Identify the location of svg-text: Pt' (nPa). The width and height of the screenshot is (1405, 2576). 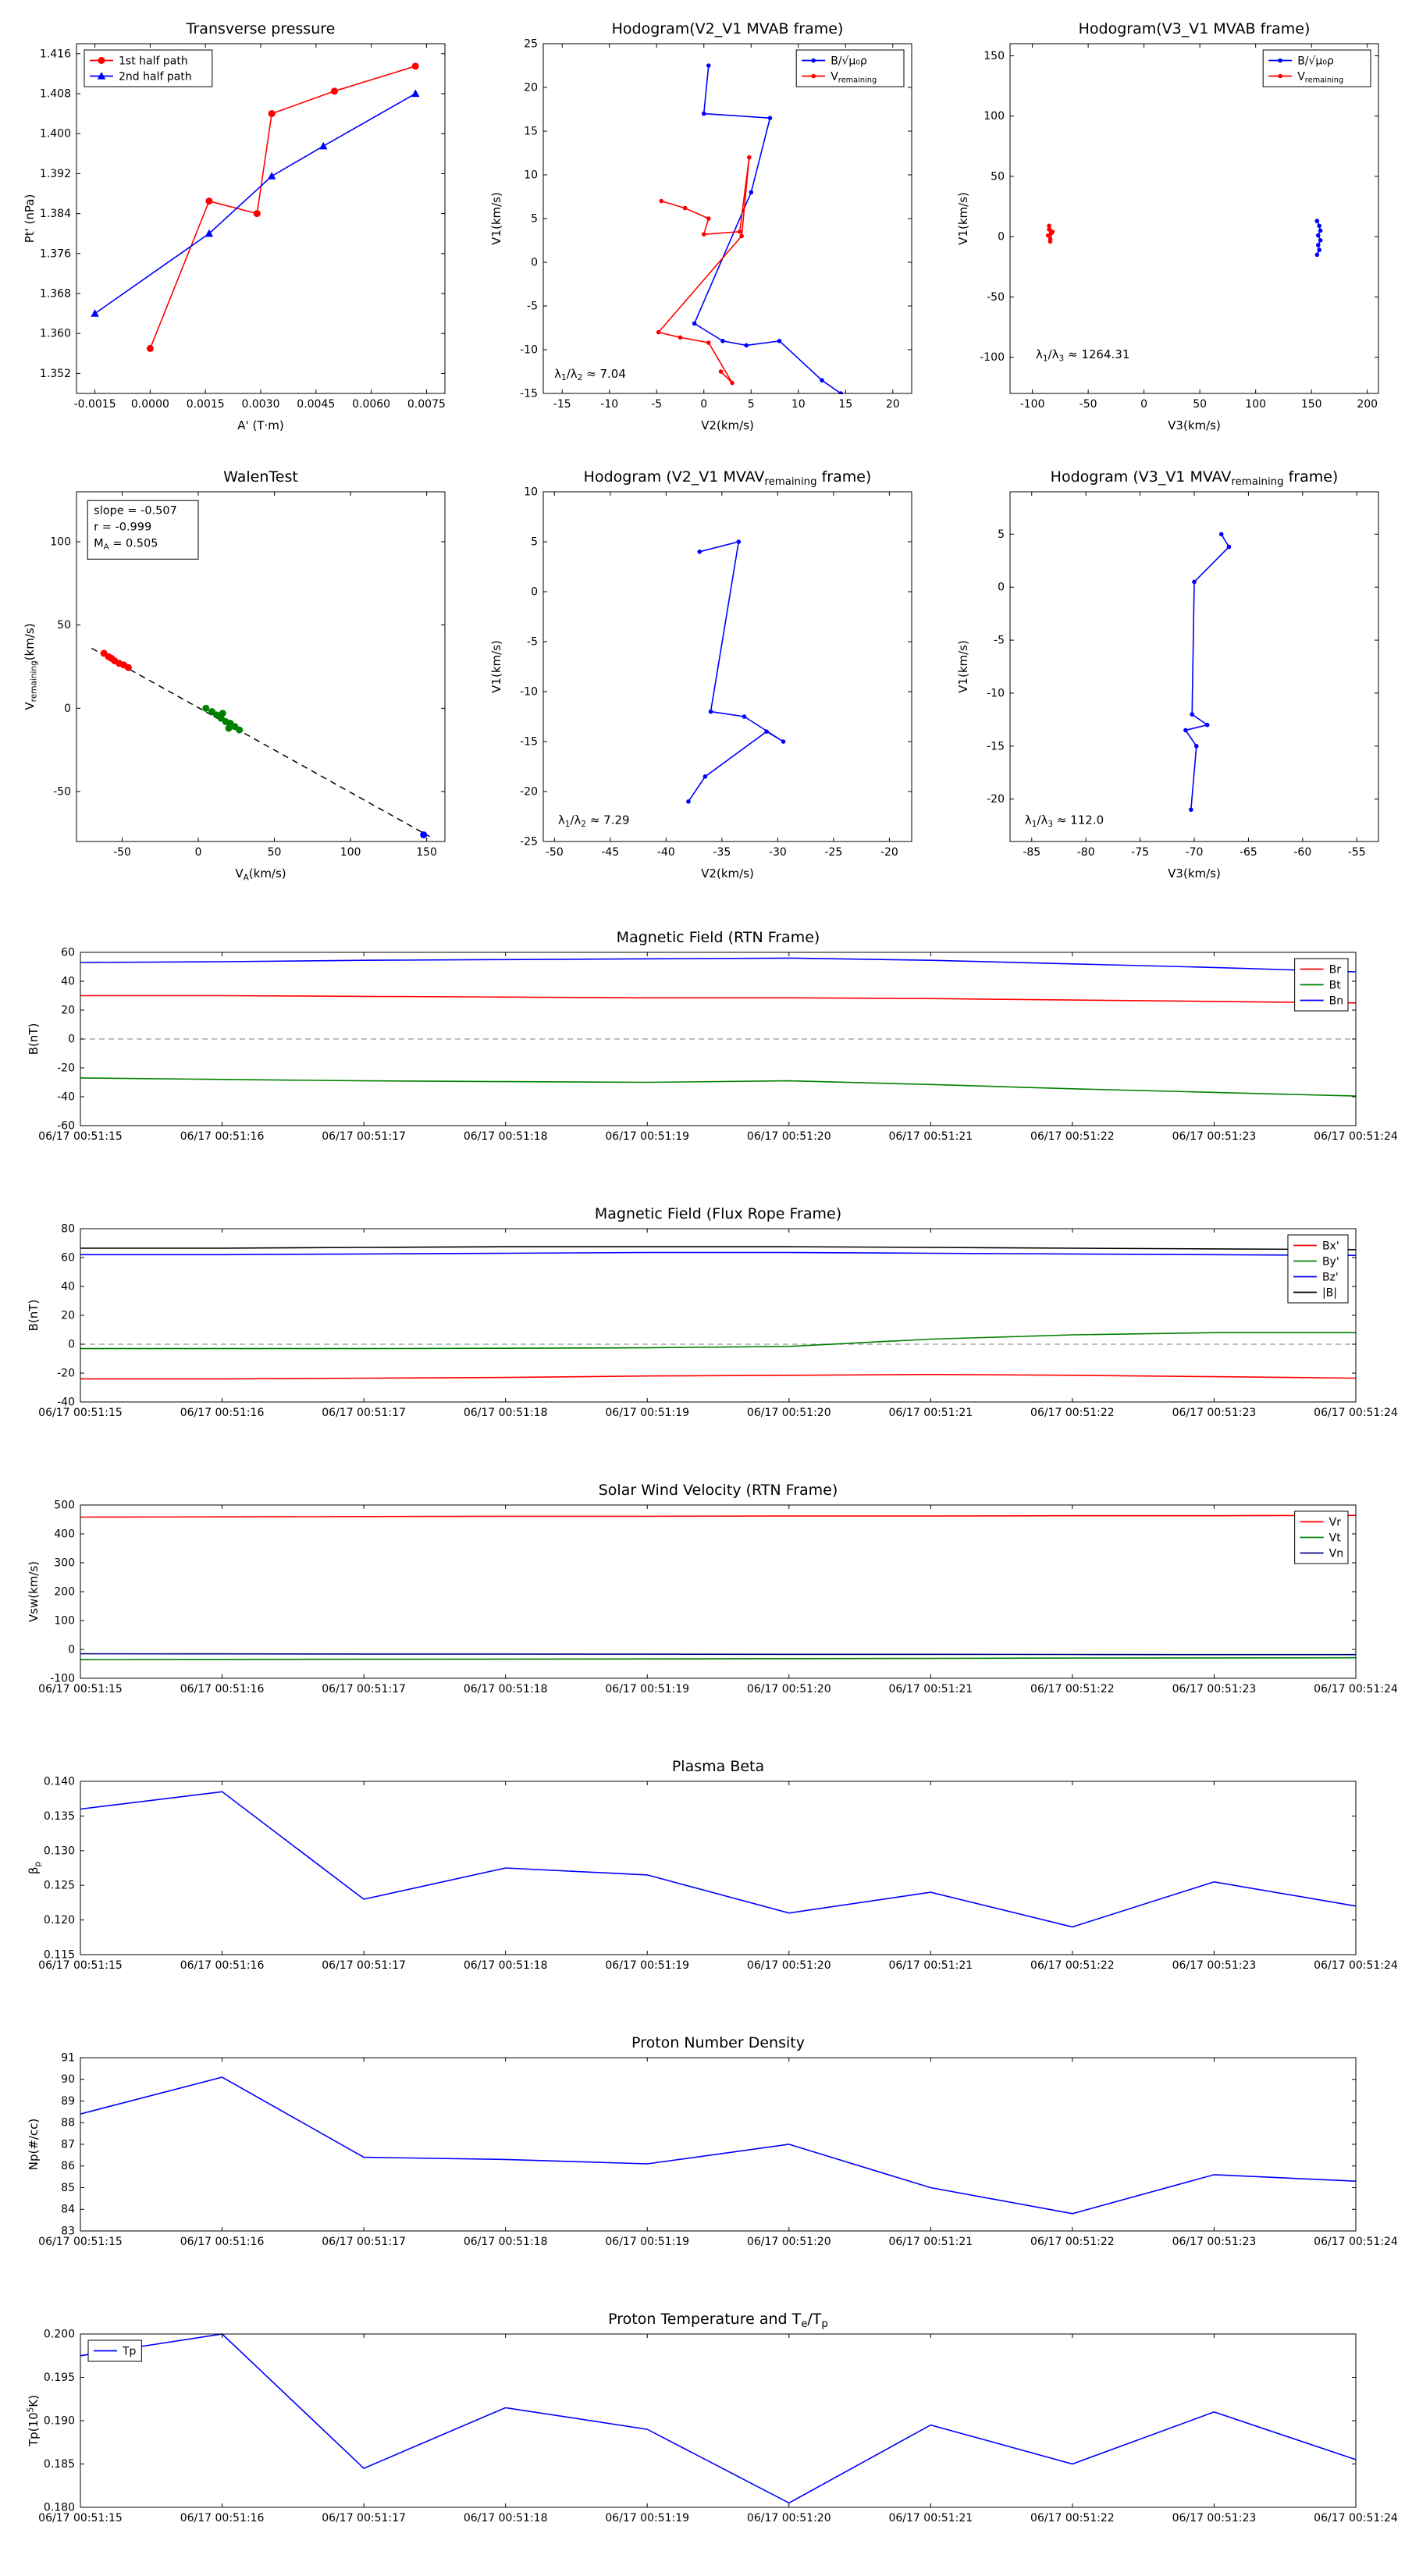
(30, 219).